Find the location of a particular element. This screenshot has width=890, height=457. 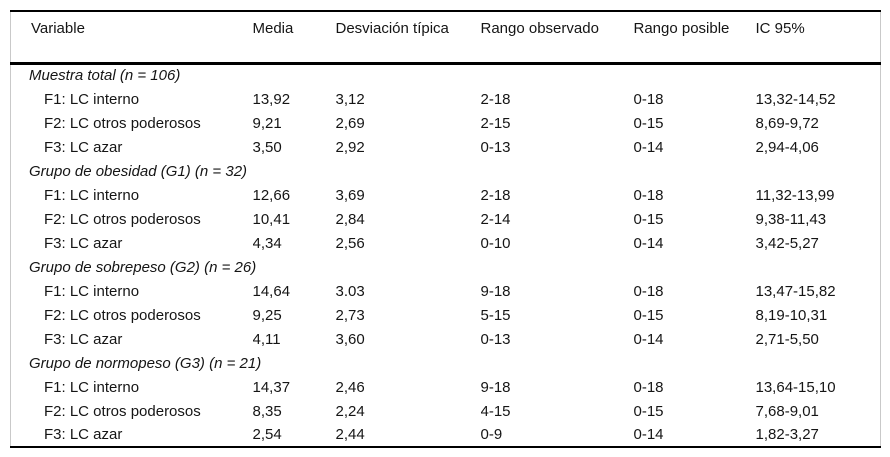

cell-rango-observado: 0-10 is located at coordinates (495, 243).